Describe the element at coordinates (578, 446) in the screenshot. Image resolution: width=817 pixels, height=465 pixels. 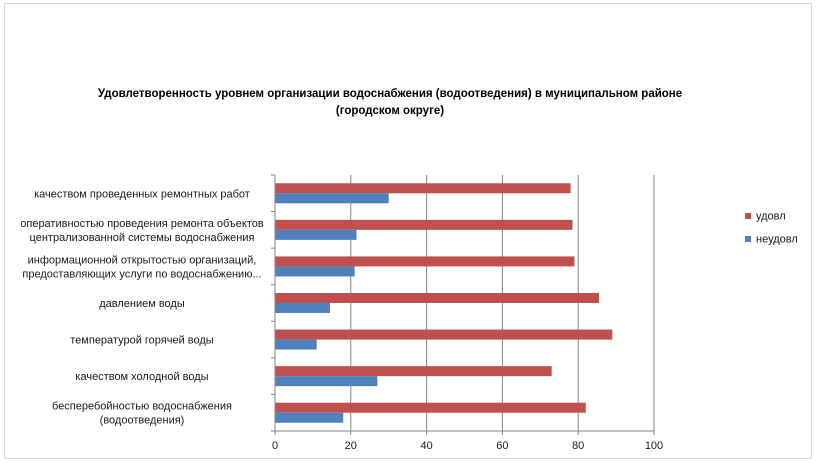
I see `x-tick-label: 80` at that location.